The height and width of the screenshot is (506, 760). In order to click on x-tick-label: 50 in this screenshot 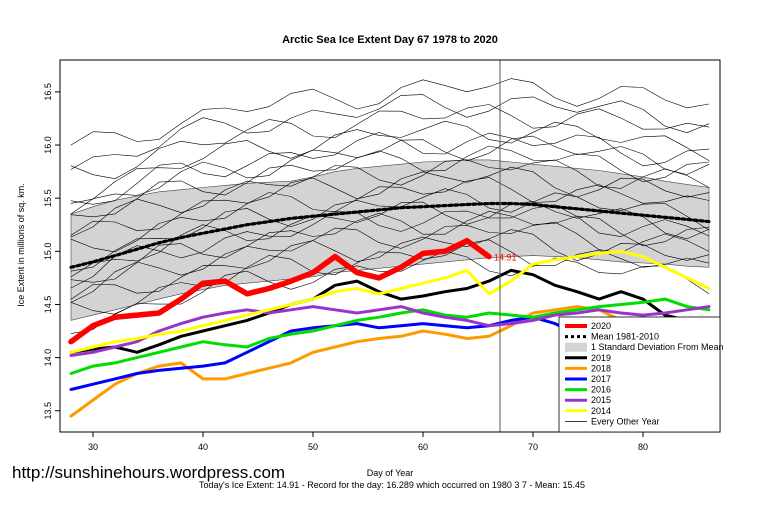, I will do `click(313, 447)`.